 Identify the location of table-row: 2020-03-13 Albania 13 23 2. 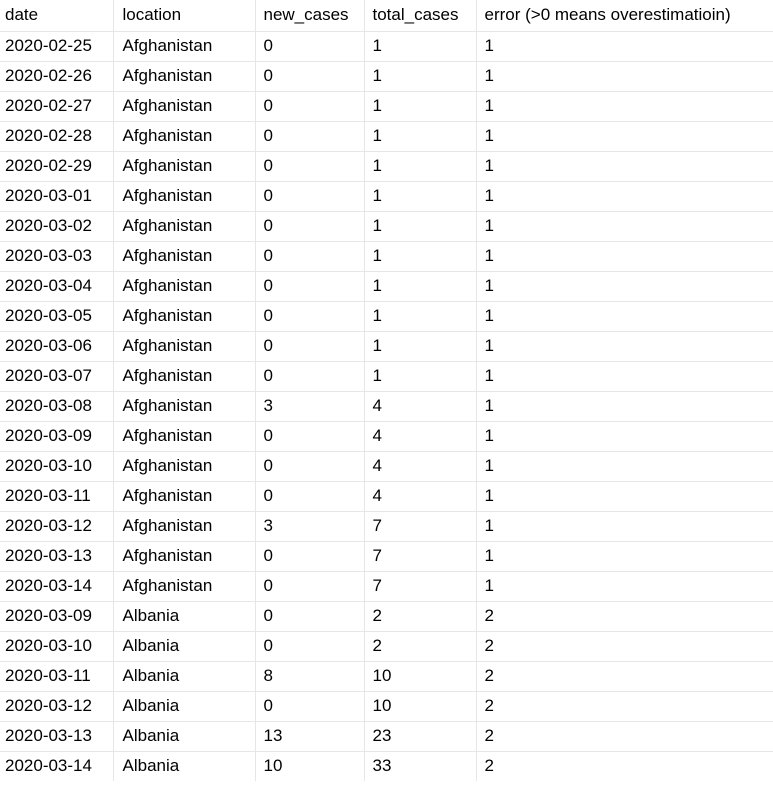
(386, 736).